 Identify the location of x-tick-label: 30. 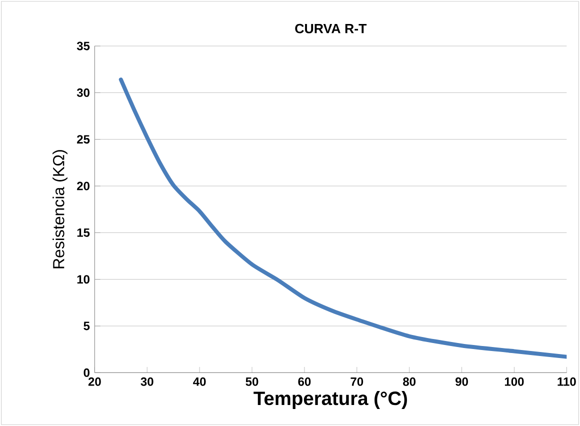
(147, 381).